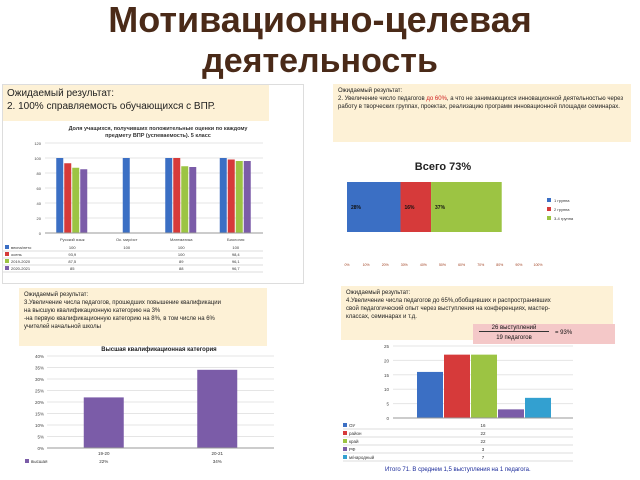 The image size is (640, 480). What do you see at coordinates (483, 449) in the screenshot?
I see `table-cell: 3` at bounding box center [483, 449].